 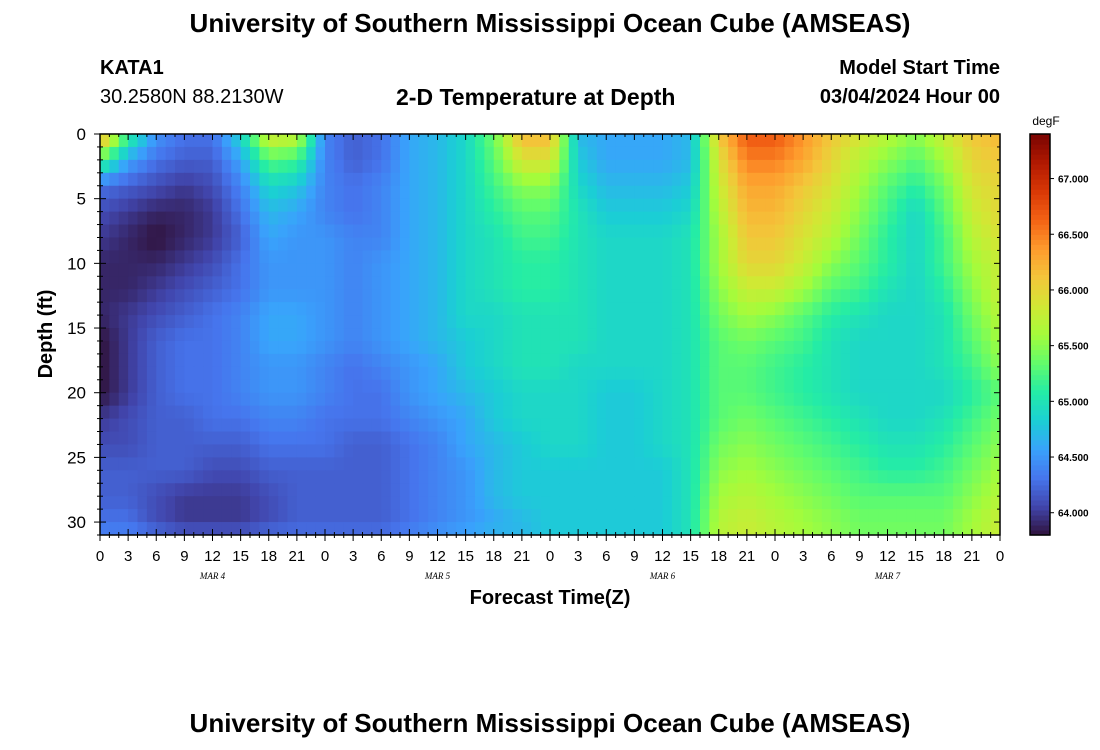 I want to click on x-tick-label: 12, so click(x=437, y=556).